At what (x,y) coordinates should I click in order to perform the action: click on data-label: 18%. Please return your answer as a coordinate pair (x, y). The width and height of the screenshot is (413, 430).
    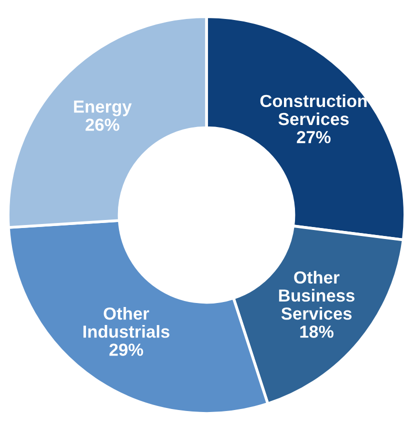
    Looking at the image, I should click on (317, 332).